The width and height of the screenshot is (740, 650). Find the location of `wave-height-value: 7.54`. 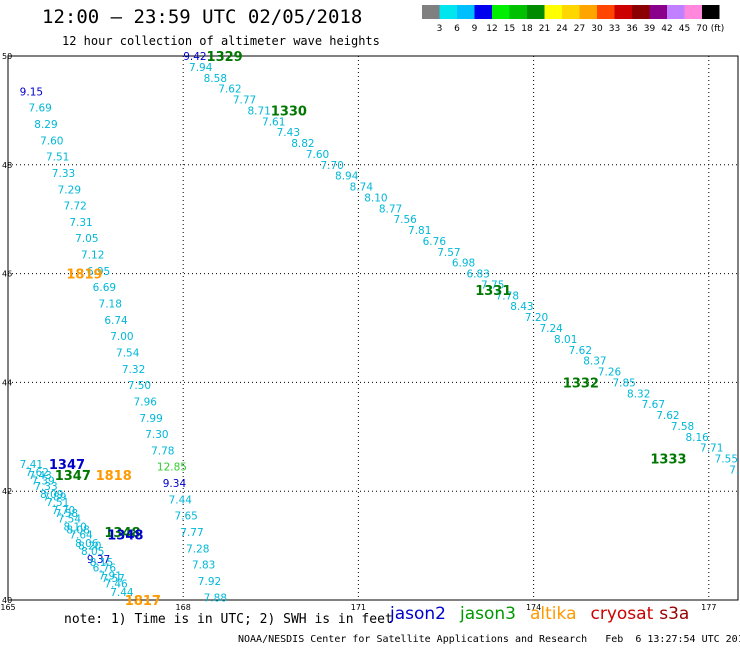

wave-height-value: 7.54 is located at coordinates (128, 353).